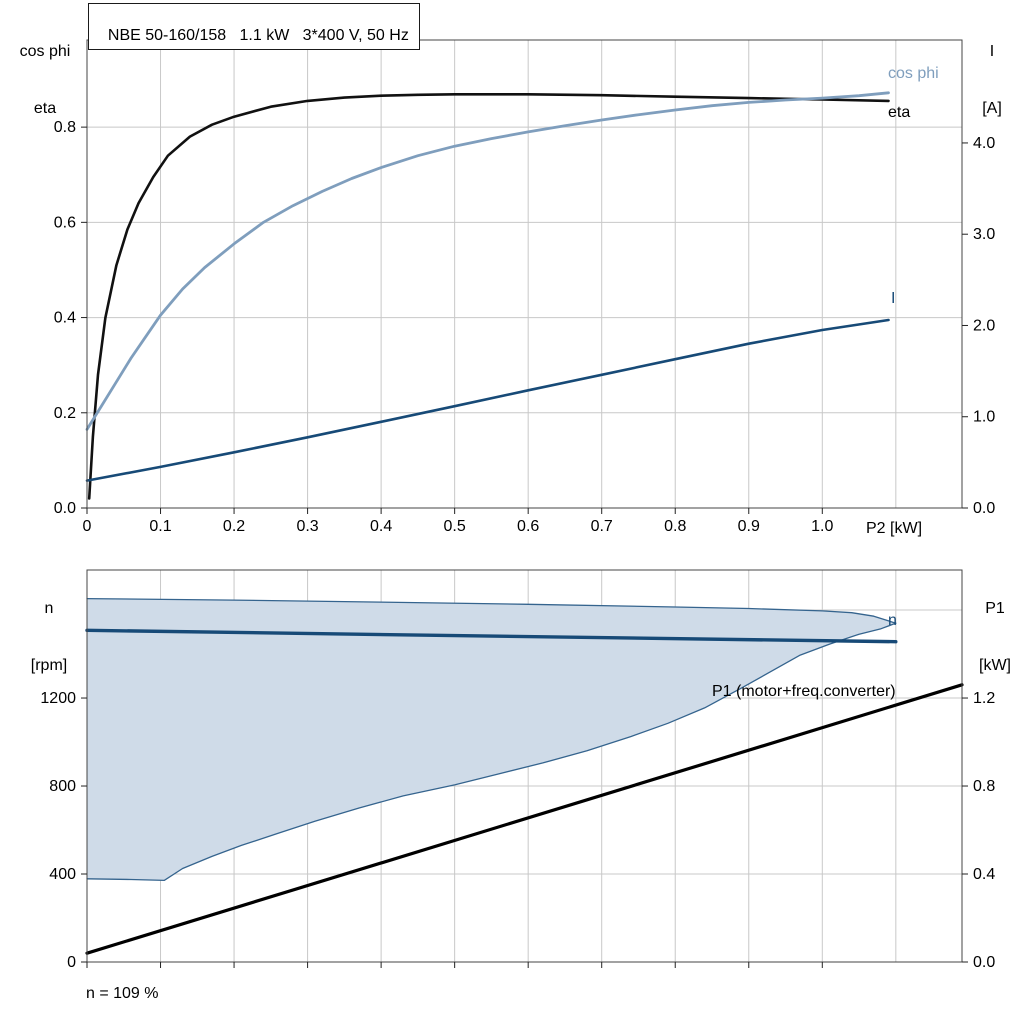  I want to click on y-left-tick-label: 0.2, so click(65, 413).